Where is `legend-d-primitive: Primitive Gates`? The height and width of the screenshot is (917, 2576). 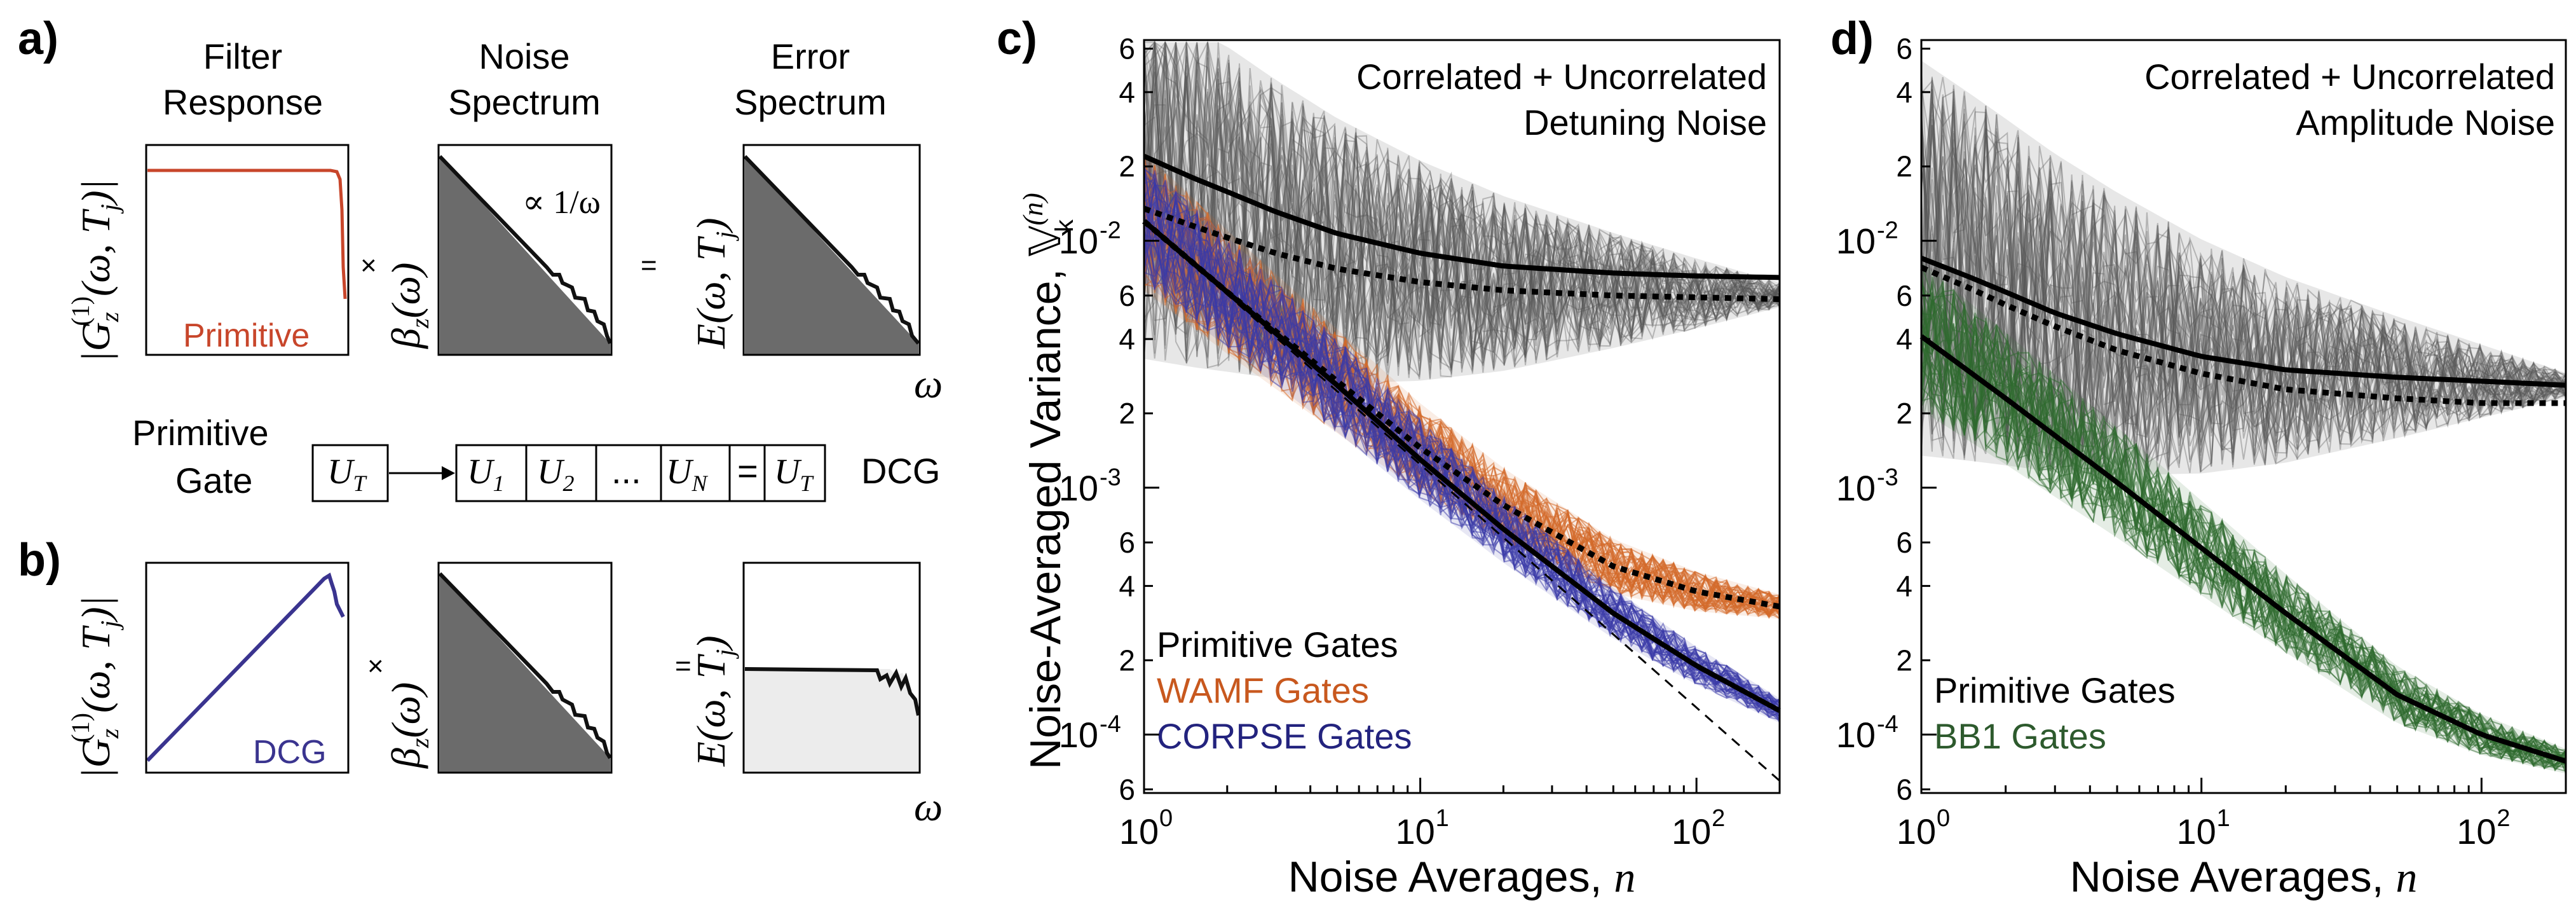
legend-d-primitive: Primitive Gates is located at coordinates (2055, 690).